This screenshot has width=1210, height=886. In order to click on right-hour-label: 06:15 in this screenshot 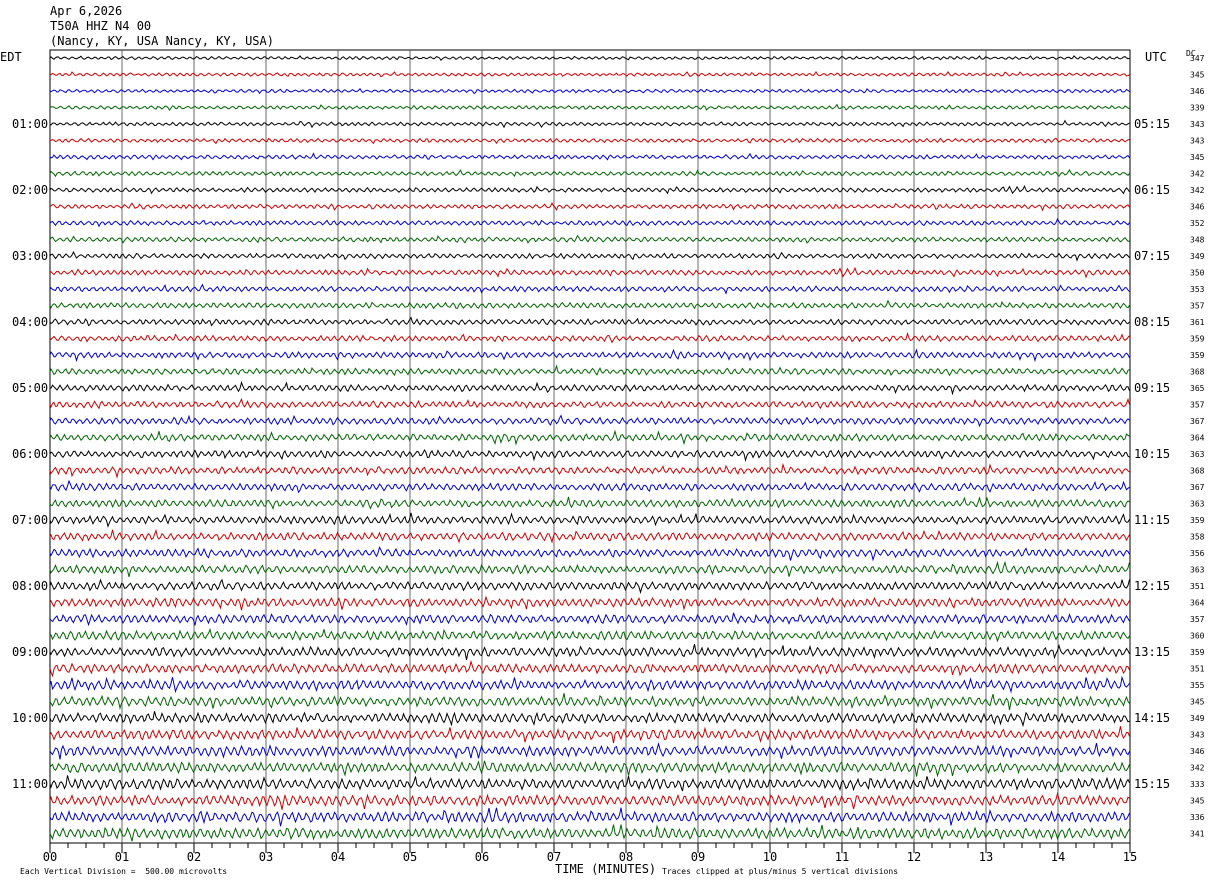, I will do `click(1152, 190)`.